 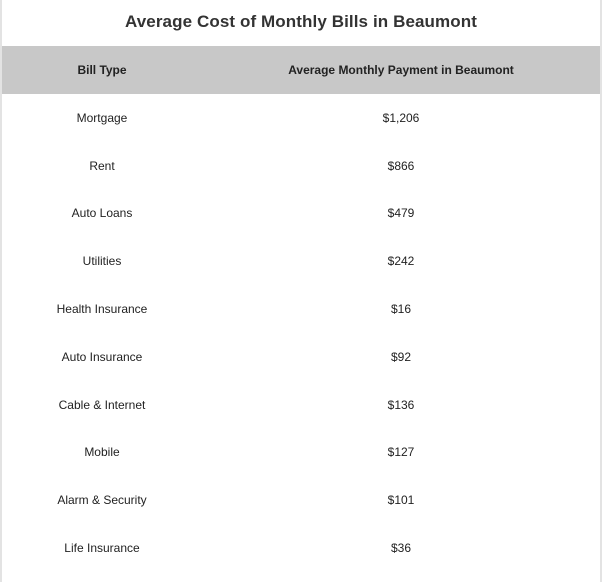 What do you see at coordinates (102, 548) in the screenshot?
I see `bill-type-cell: Life Insurance` at bounding box center [102, 548].